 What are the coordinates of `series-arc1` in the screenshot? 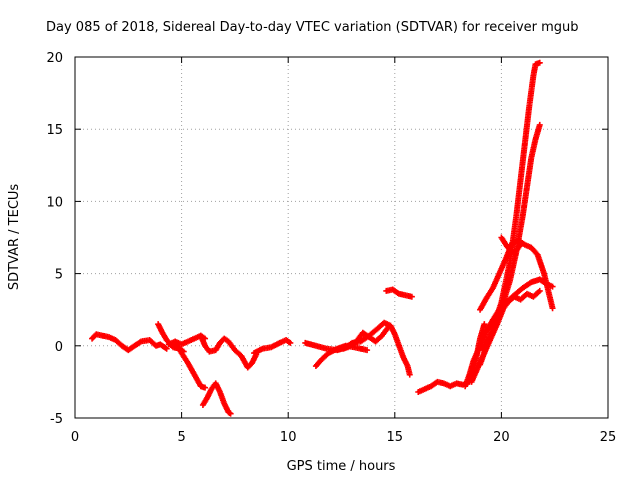 It's located at (129, 342).